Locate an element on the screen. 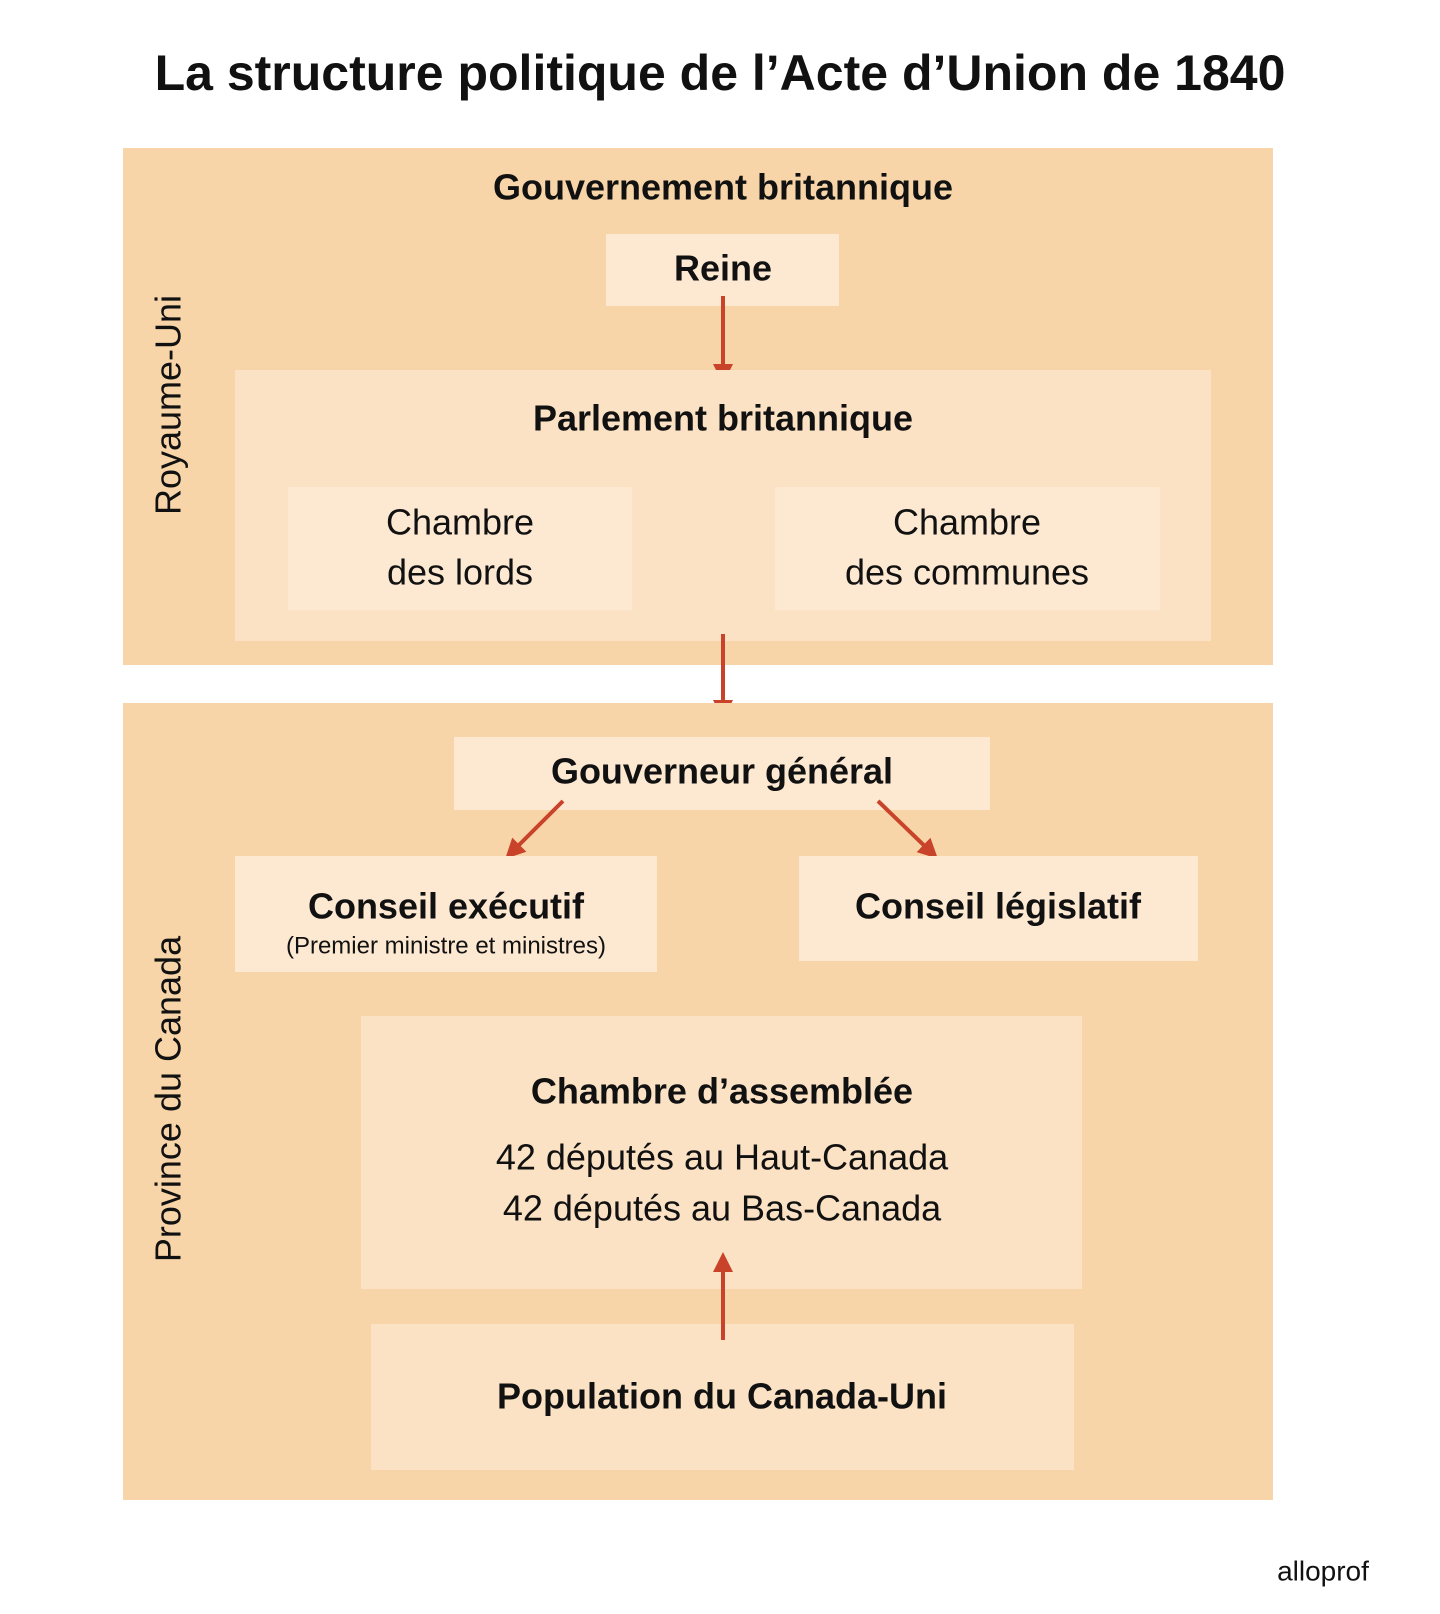 Image resolution: width=1440 pixels, height=1614 pixels. assembly-heading: Chambre d’assemblée is located at coordinates (722, 1091).